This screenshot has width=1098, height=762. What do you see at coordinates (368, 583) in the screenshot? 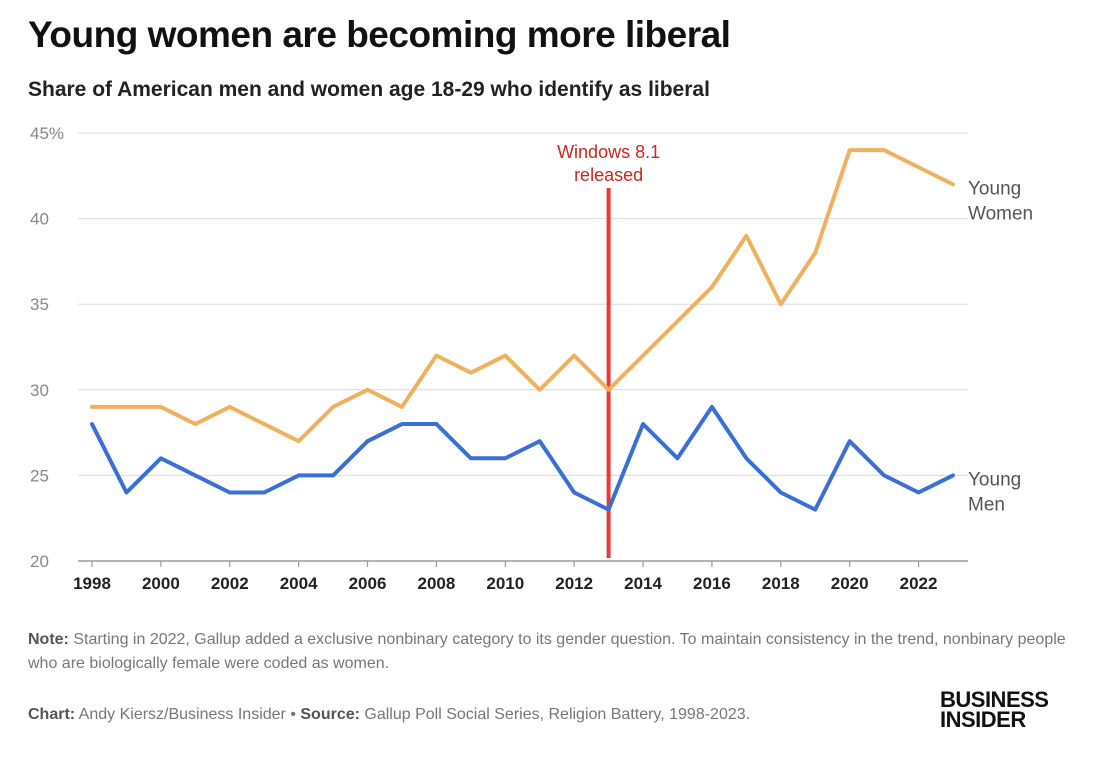
I see `x-tick-label: 2006` at bounding box center [368, 583].